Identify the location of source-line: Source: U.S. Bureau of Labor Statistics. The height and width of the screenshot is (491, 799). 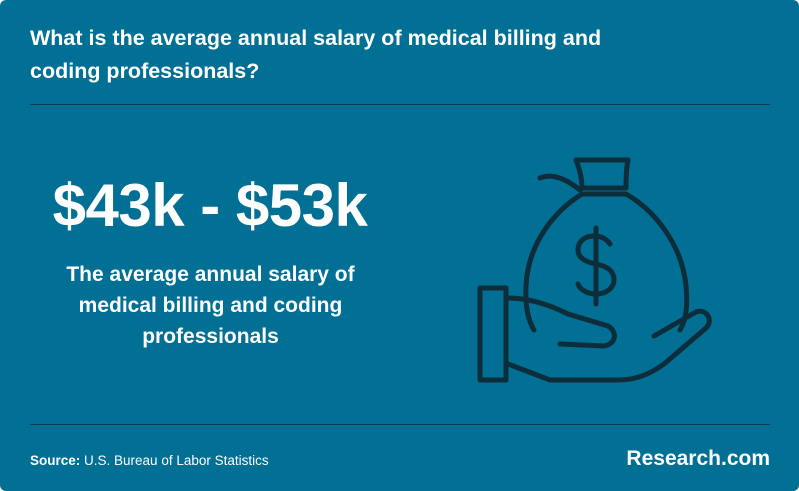
(149, 461).